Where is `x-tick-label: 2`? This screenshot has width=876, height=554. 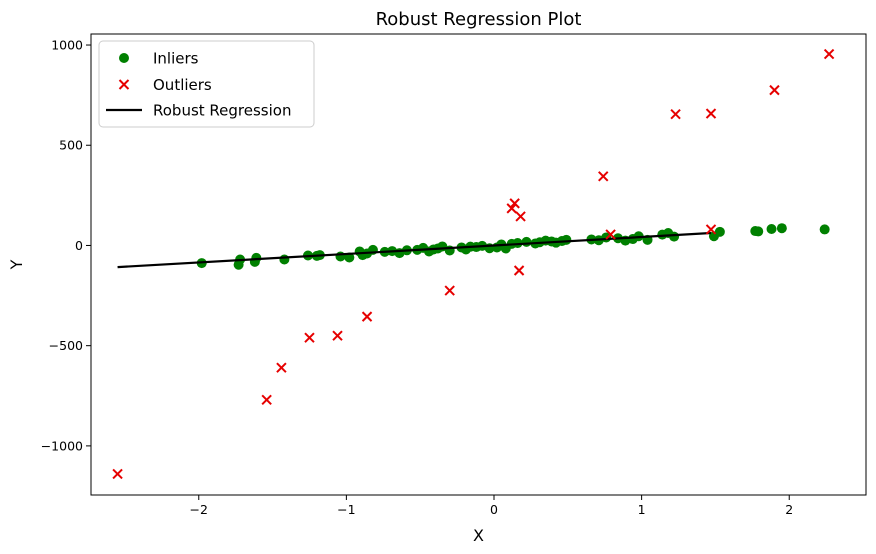
x-tick-label: 2 is located at coordinates (789, 509).